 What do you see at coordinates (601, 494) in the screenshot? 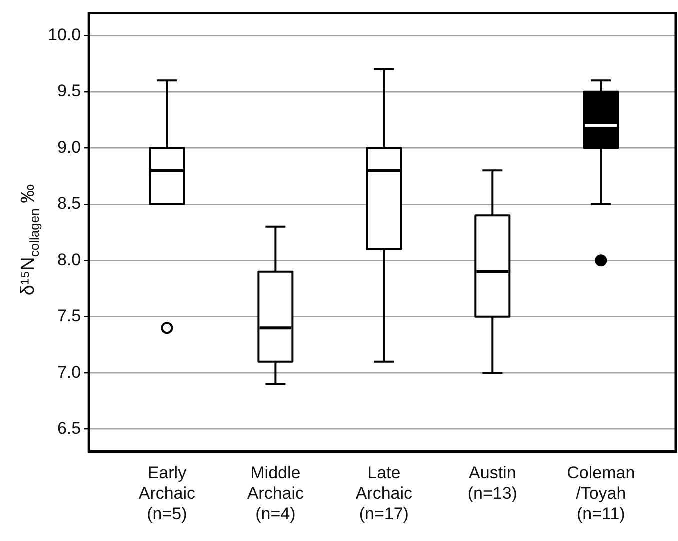
I see `x-tick-label: Coleman /Toyah (n=11)` at bounding box center [601, 494].